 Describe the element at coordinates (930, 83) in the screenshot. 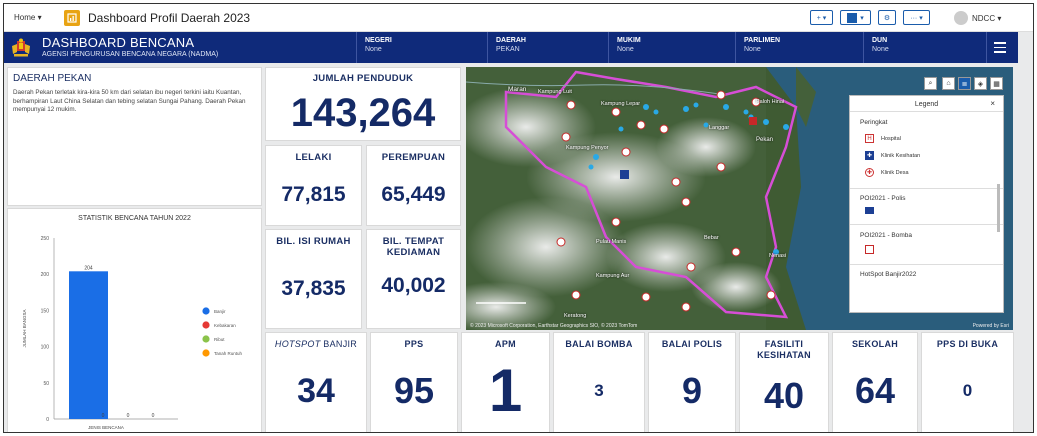

I see `map-search-icon: ⌕` at that location.